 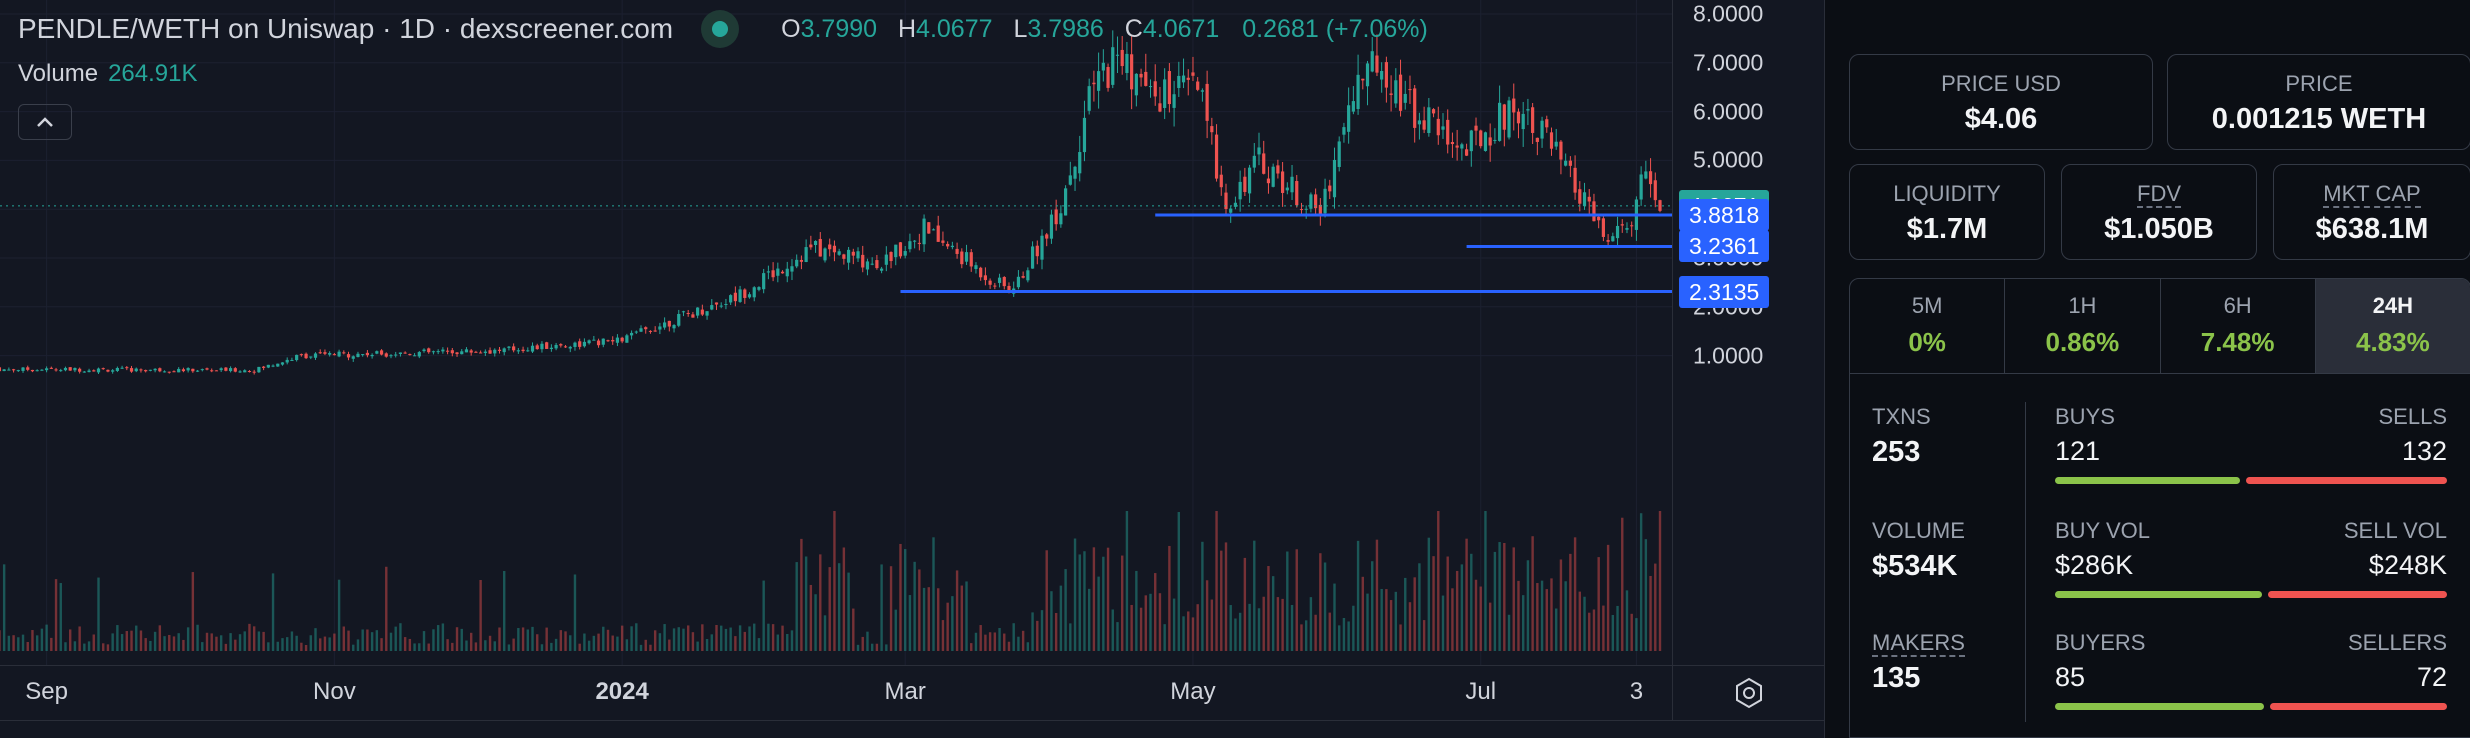 I want to click on tab-6h: 6H 7.48%, so click(x=2238, y=326).